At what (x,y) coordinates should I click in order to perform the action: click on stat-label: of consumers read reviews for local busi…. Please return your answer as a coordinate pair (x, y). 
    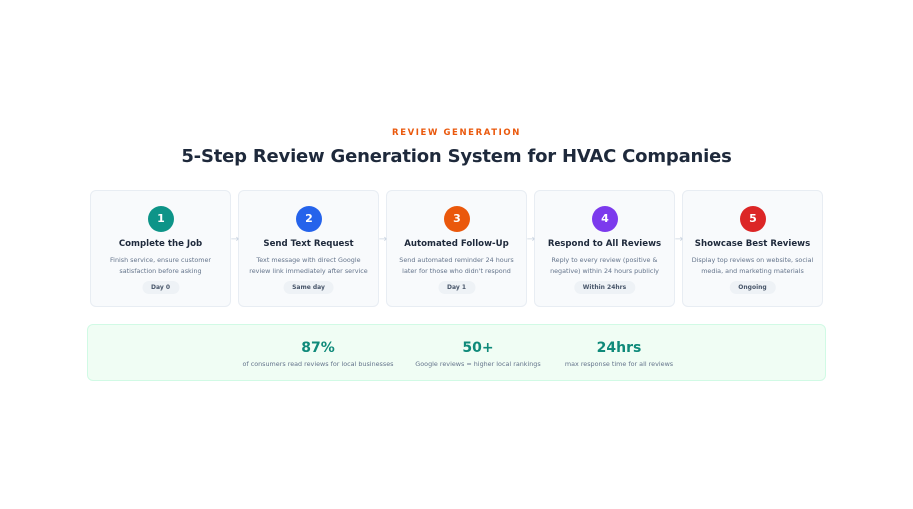
    Looking at the image, I should click on (318, 364).